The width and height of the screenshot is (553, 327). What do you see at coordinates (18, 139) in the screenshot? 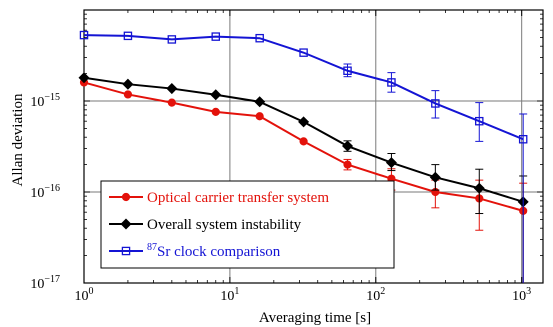
I see `y-axis-label: Allan deviation` at bounding box center [18, 139].